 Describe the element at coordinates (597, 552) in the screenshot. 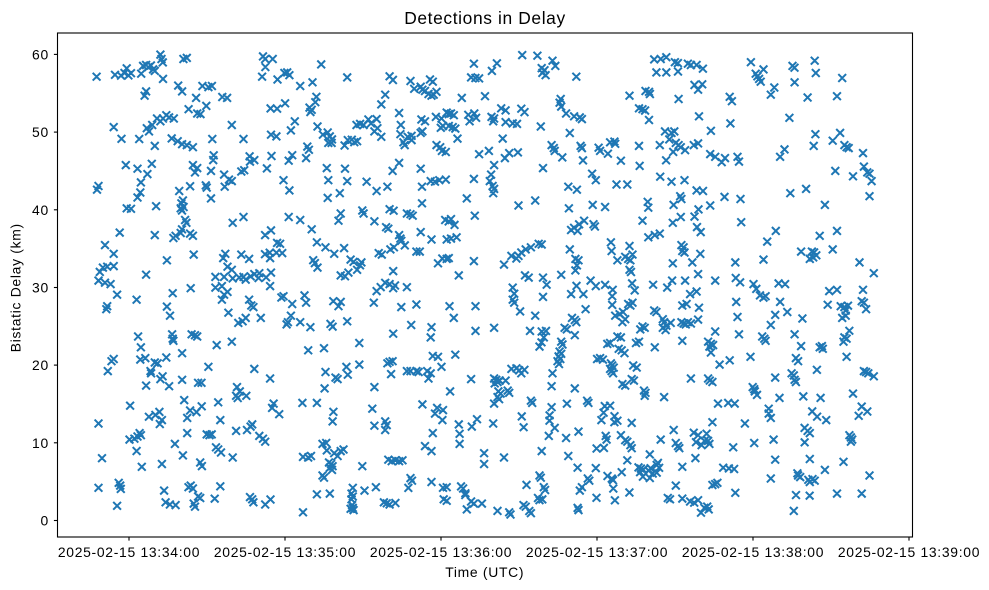

I see `svg-text: 2025-02-15 13:37:00` at that location.